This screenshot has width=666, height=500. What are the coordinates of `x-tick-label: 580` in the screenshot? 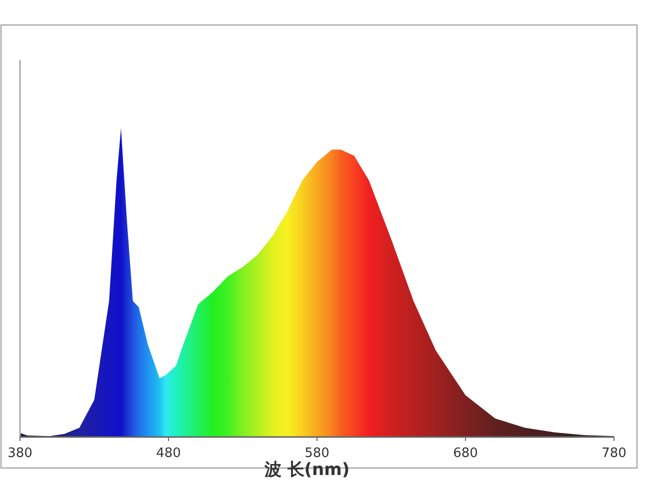 It's located at (317, 453).